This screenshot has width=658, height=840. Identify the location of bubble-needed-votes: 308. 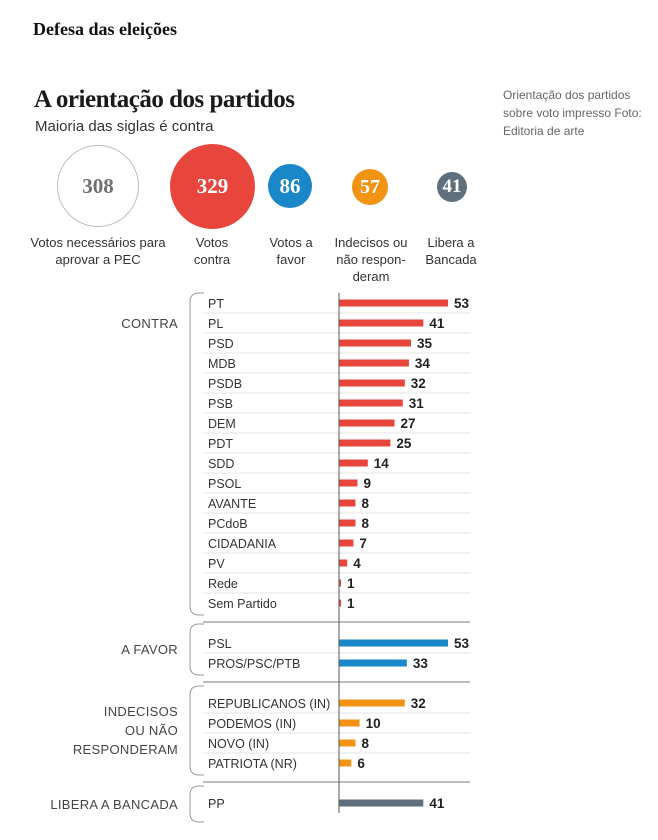
(98, 186).